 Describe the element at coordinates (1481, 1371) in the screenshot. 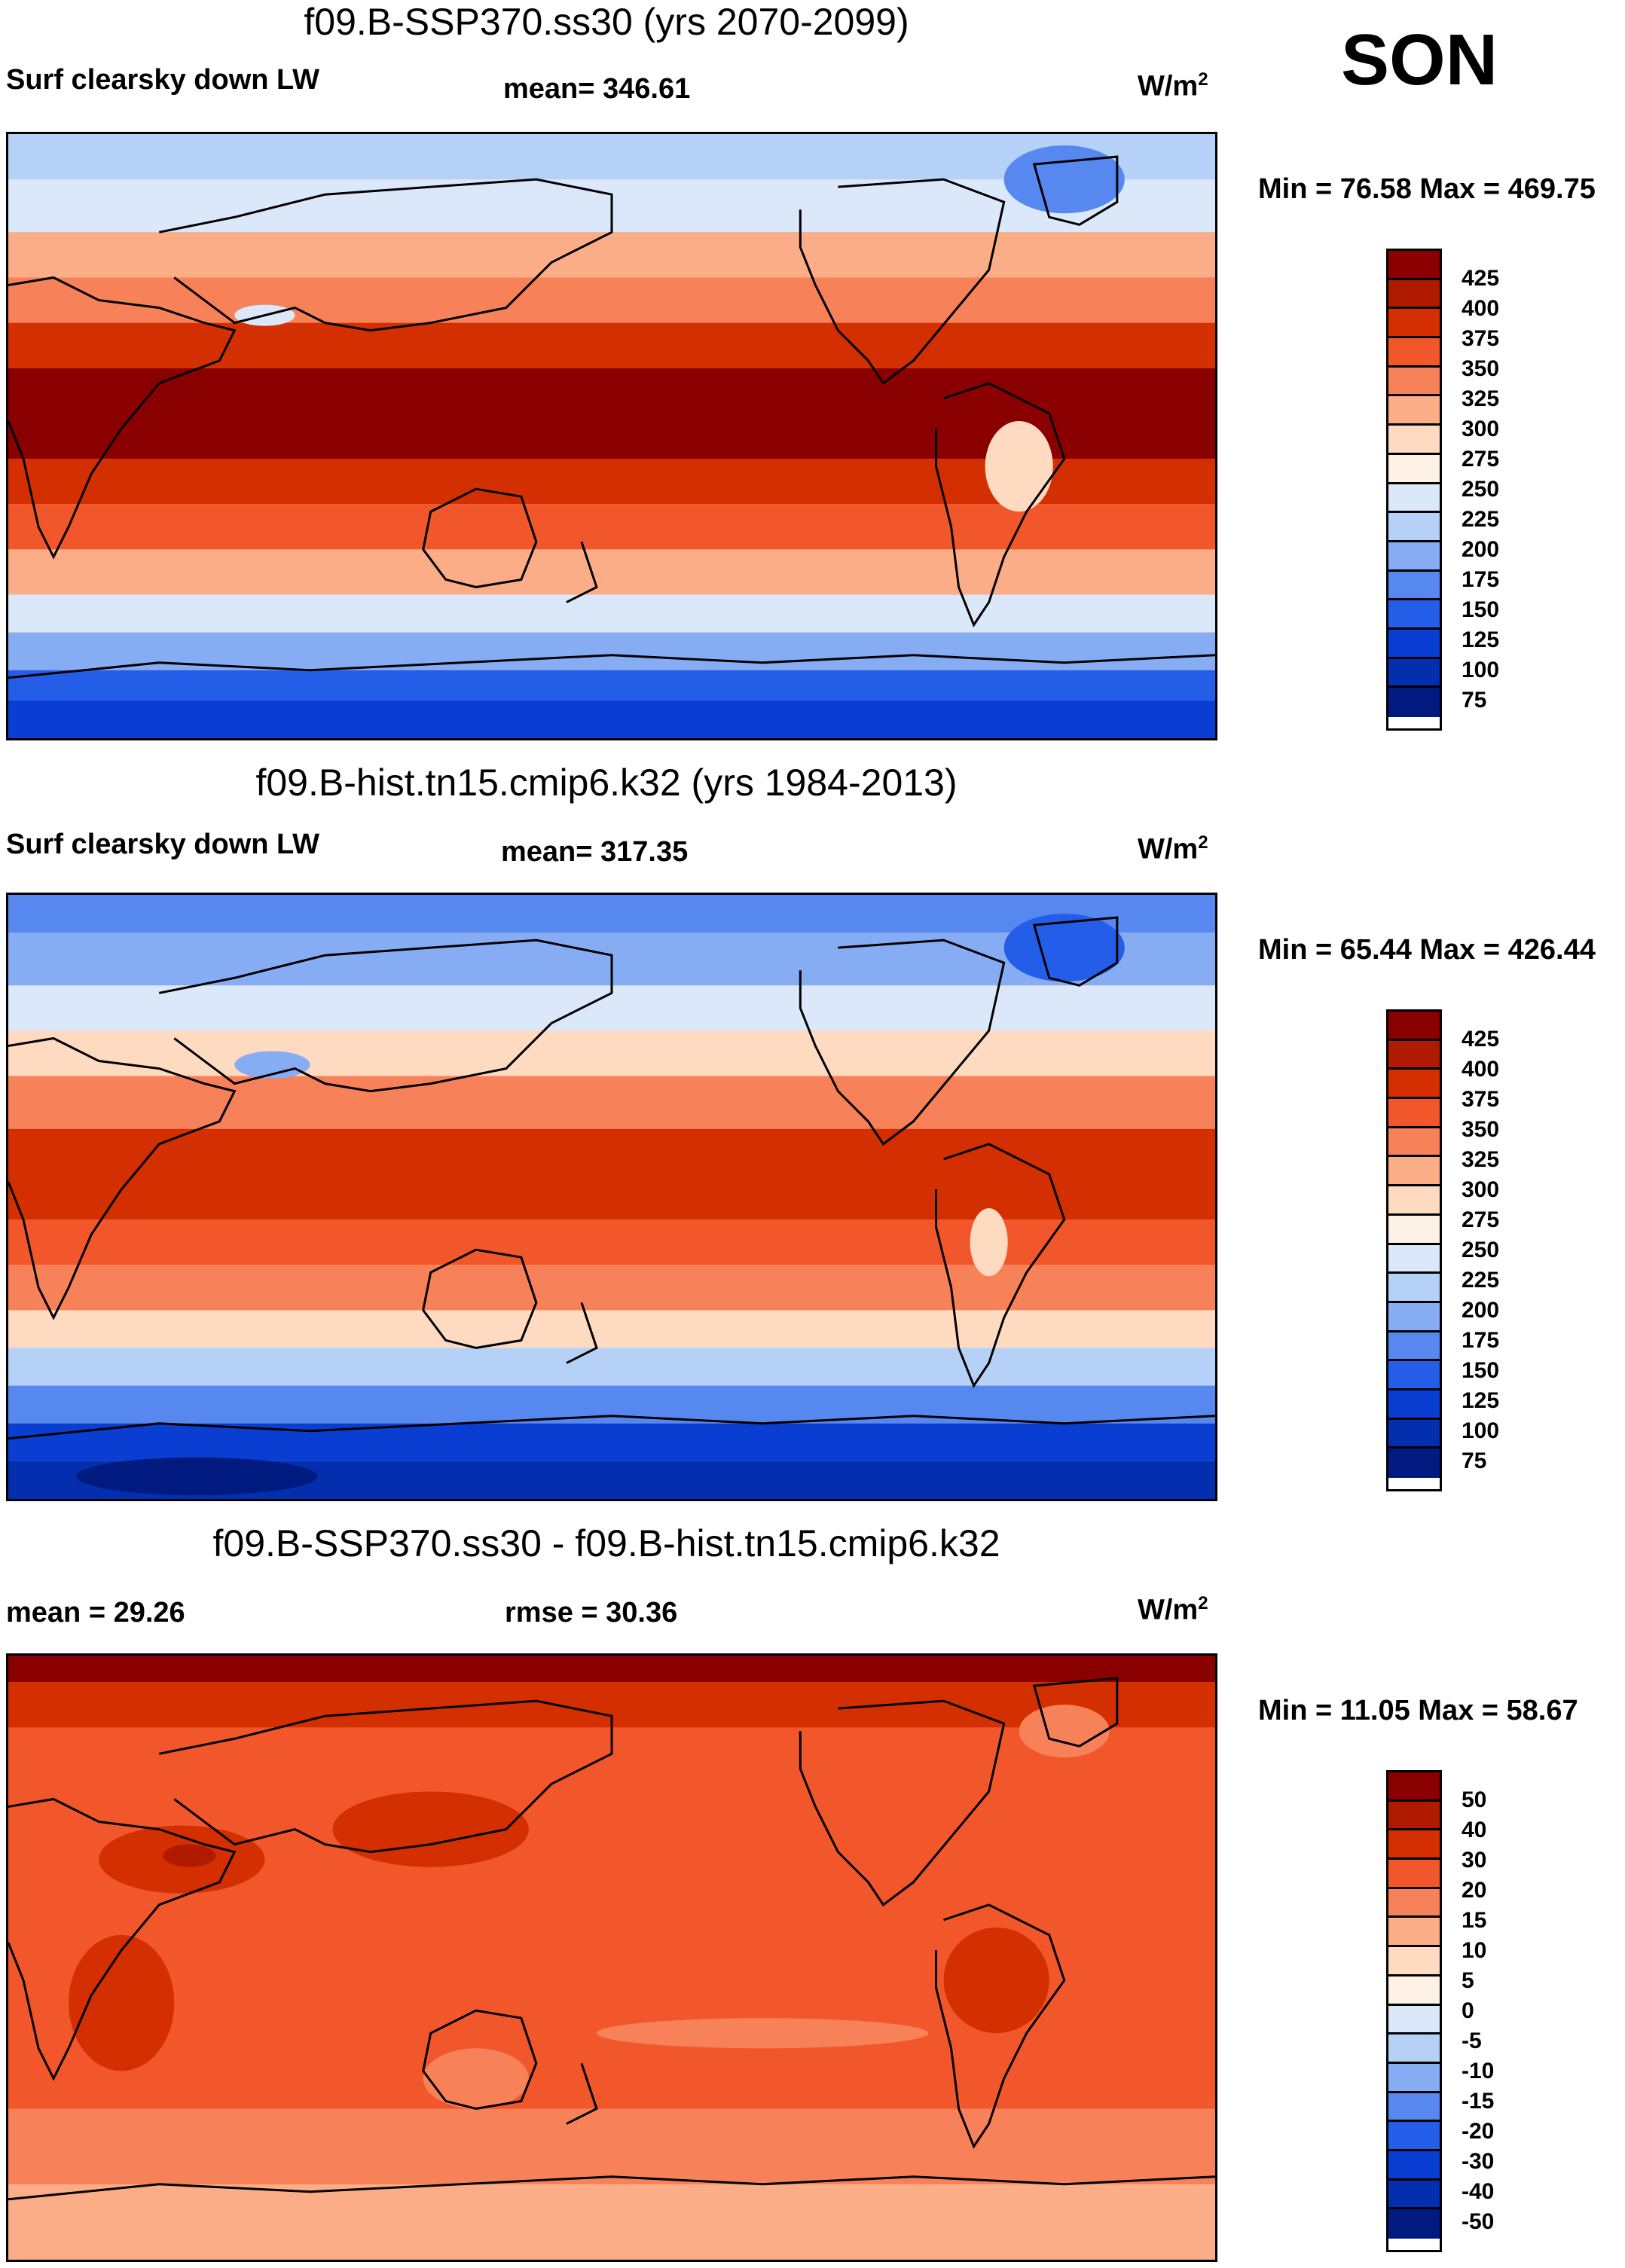

I see `colorbar-2-tick: 150` at that location.